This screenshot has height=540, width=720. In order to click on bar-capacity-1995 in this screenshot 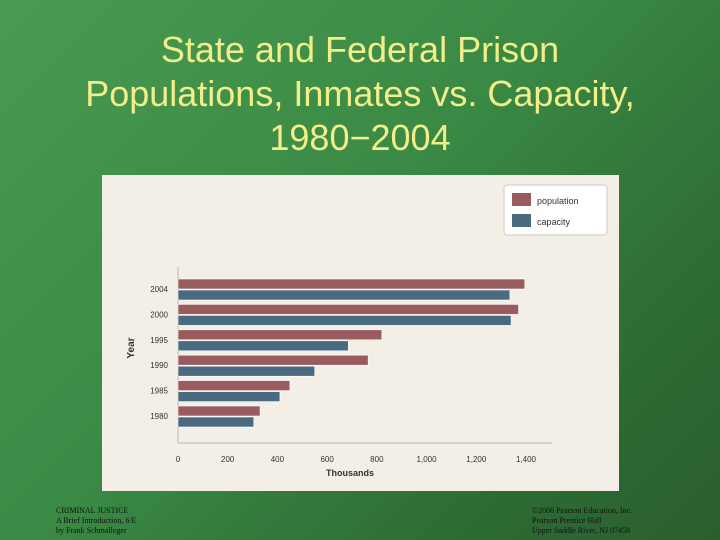, I will do `click(263, 346)`.